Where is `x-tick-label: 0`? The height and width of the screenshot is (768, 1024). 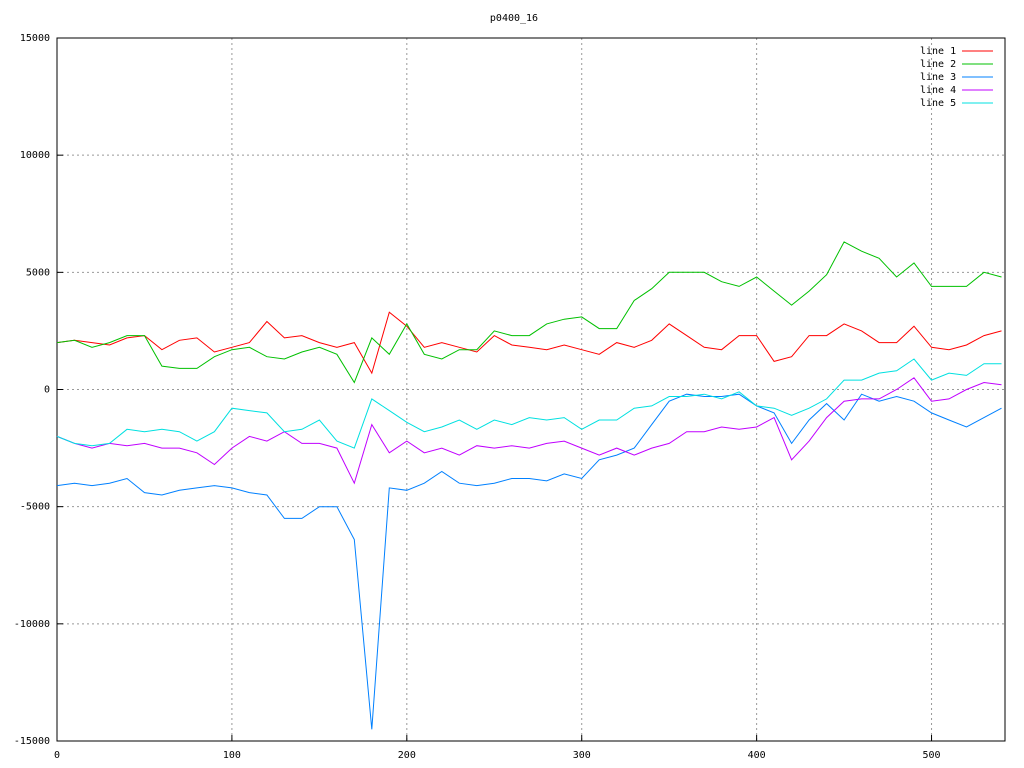 x-tick-label: 0 is located at coordinates (57, 755).